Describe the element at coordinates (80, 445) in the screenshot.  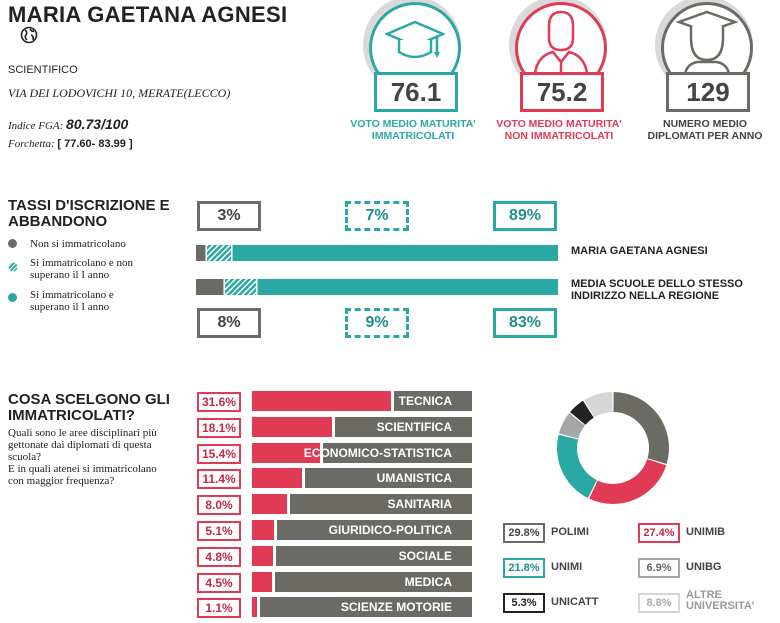
I see `desc-line: gettonate dai diplomati di questa` at that location.